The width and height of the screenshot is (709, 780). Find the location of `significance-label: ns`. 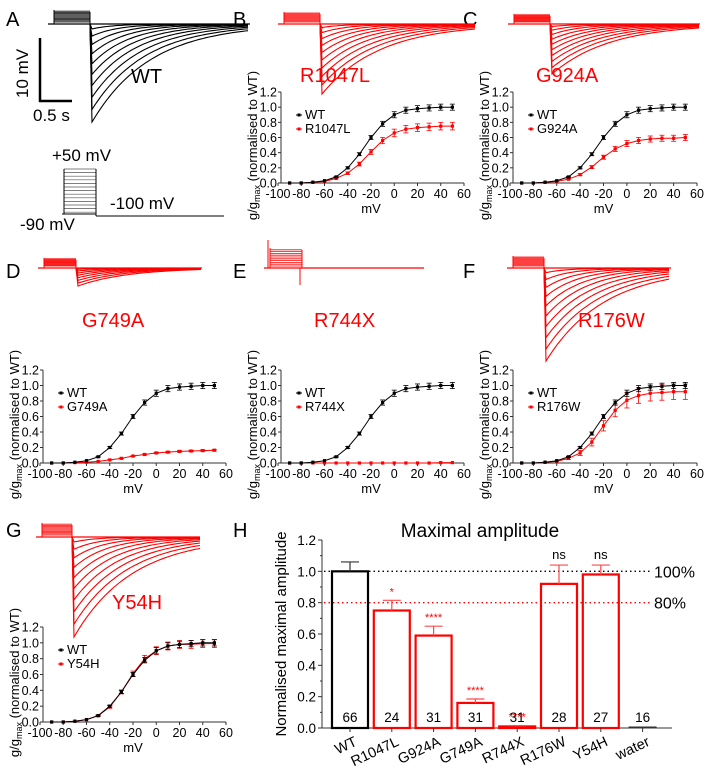

significance-label: ns is located at coordinates (601, 554).